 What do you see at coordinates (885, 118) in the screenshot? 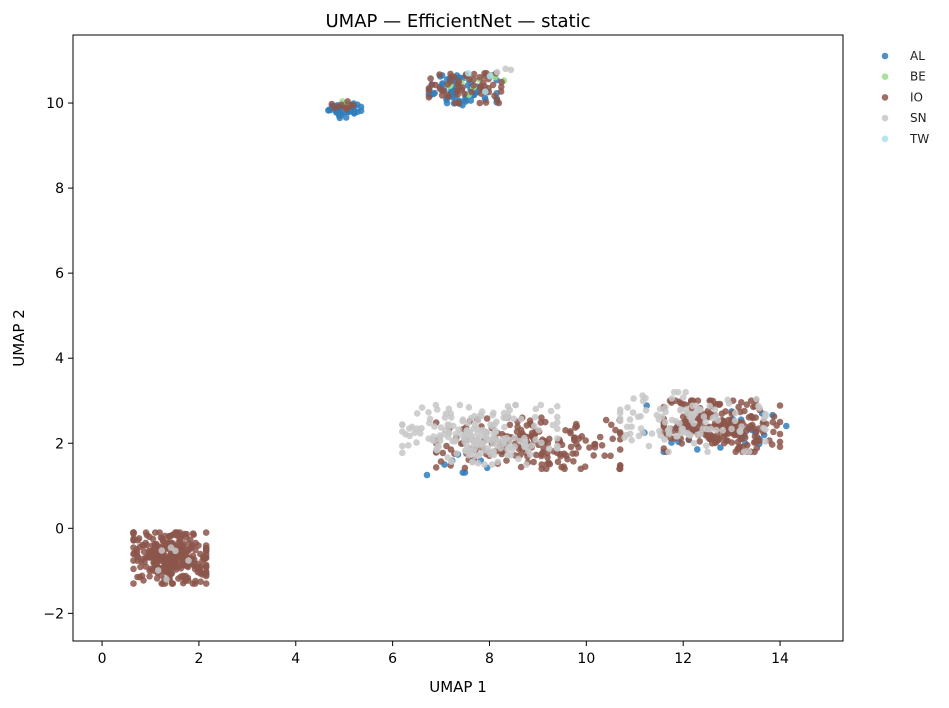
I see `legend-marker-sn` at bounding box center [885, 118].